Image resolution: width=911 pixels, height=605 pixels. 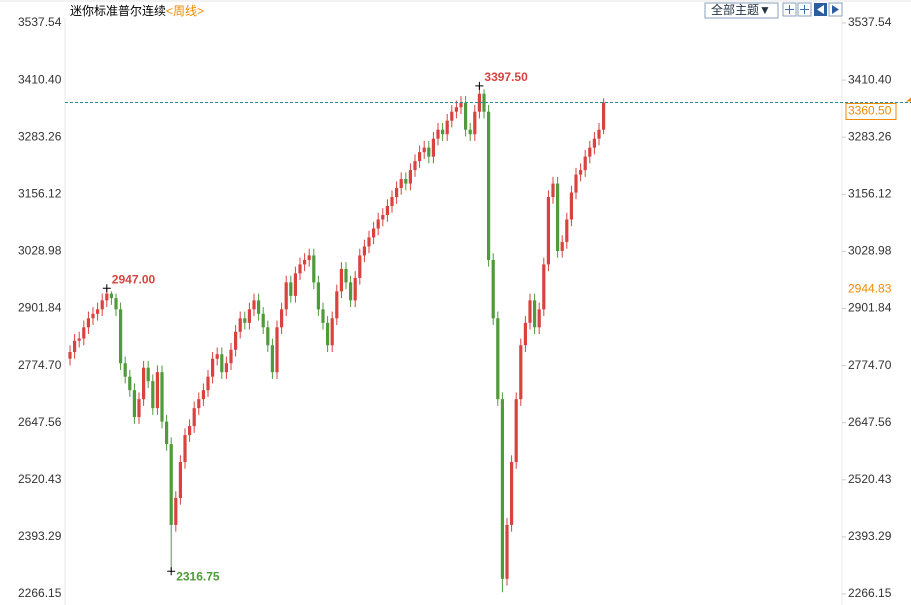 What do you see at coordinates (812, 9) in the screenshot?
I see `toolbar-icons` at bounding box center [812, 9].